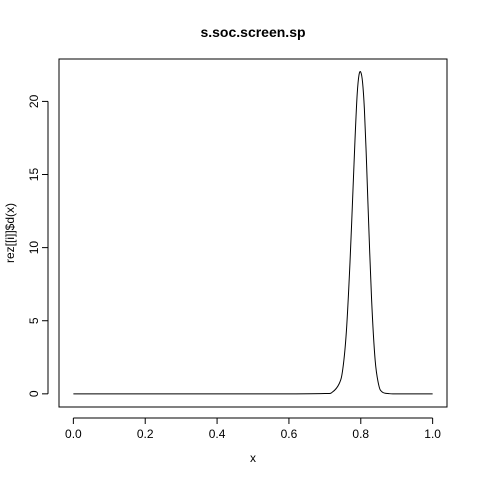 The image size is (480, 480). I want to click on x-tick-label: 1.0, so click(432, 434).